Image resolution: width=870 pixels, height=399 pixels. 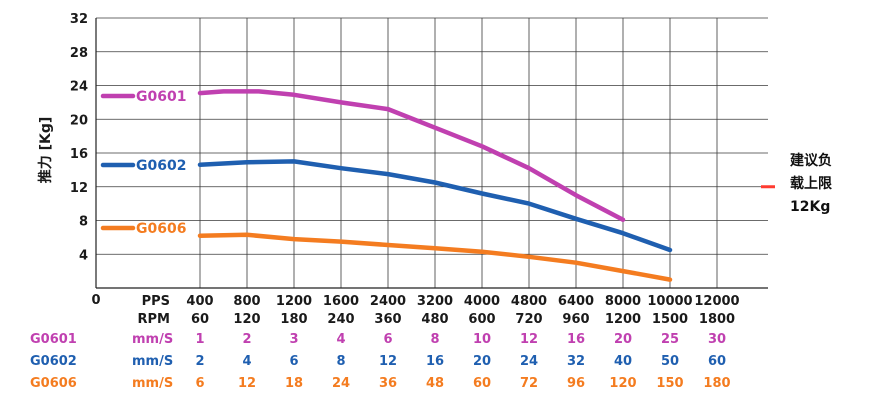 I want to click on y-tick-label: 32, so click(x=79, y=19).